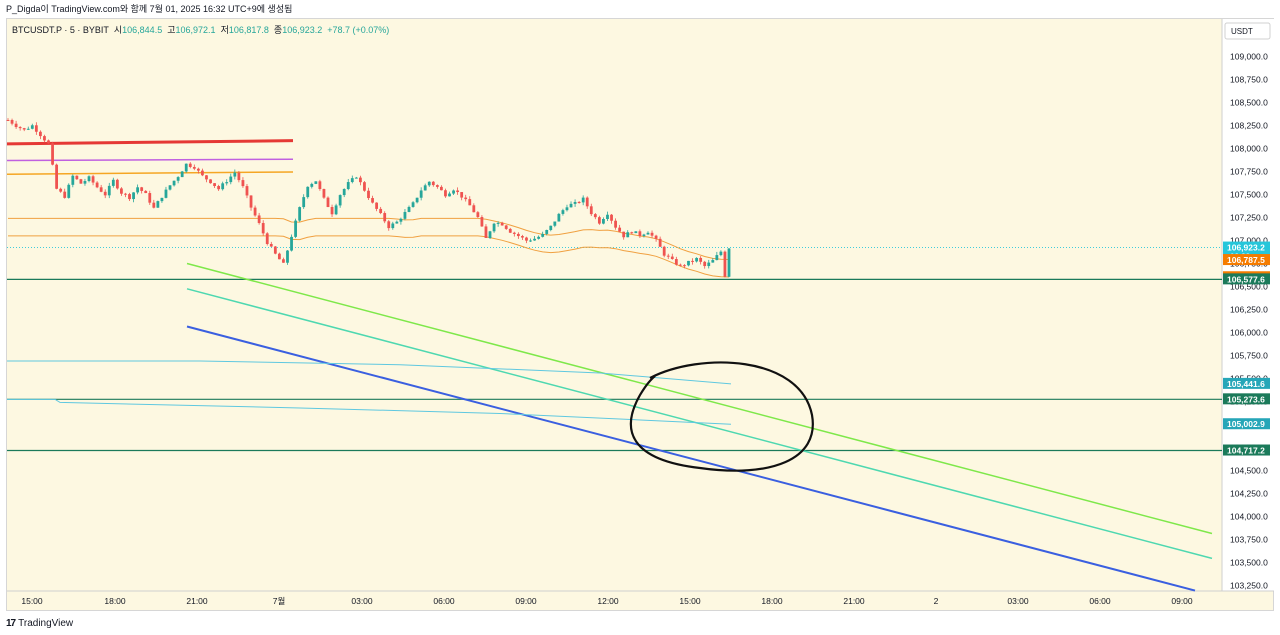 This screenshot has height=635, width=1280. Describe the element at coordinates (195, 30) in the screenshot. I see `high-value: 106,972.1` at that location.